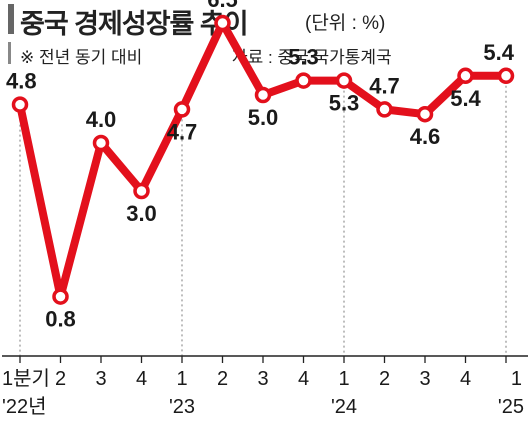 This screenshot has height=424, width=530. Describe the element at coordinates (26, 378) in the screenshot. I see `x-tick-label: 1분기` at that location.